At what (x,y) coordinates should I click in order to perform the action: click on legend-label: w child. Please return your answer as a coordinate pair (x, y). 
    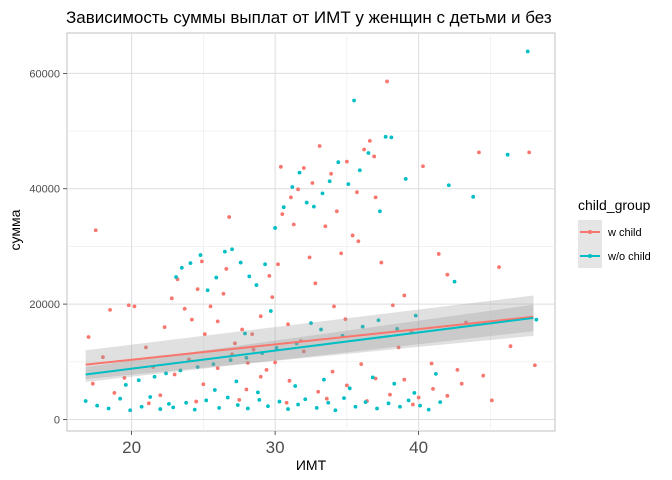
    Looking at the image, I should click on (624, 233).